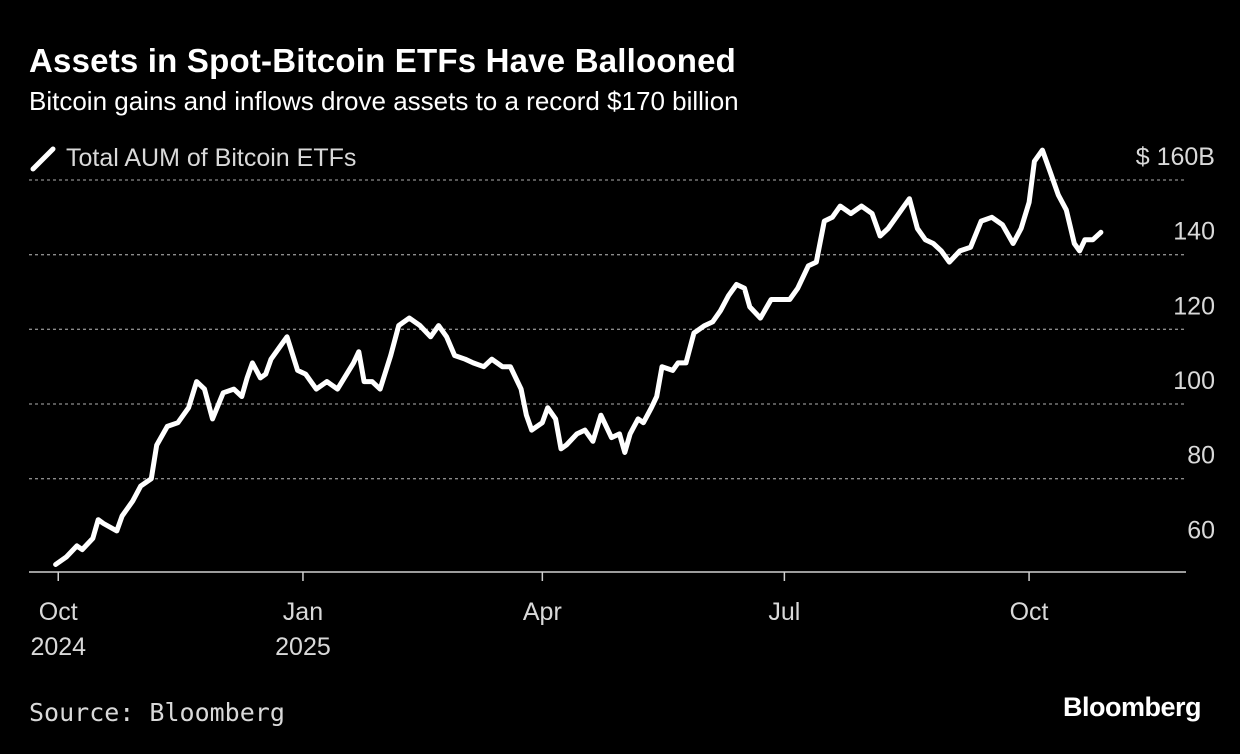 The image size is (1240, 754). I want to click on y-axis-labels: 60 80 100 120 140 $ 160B, so click(1175, 343).